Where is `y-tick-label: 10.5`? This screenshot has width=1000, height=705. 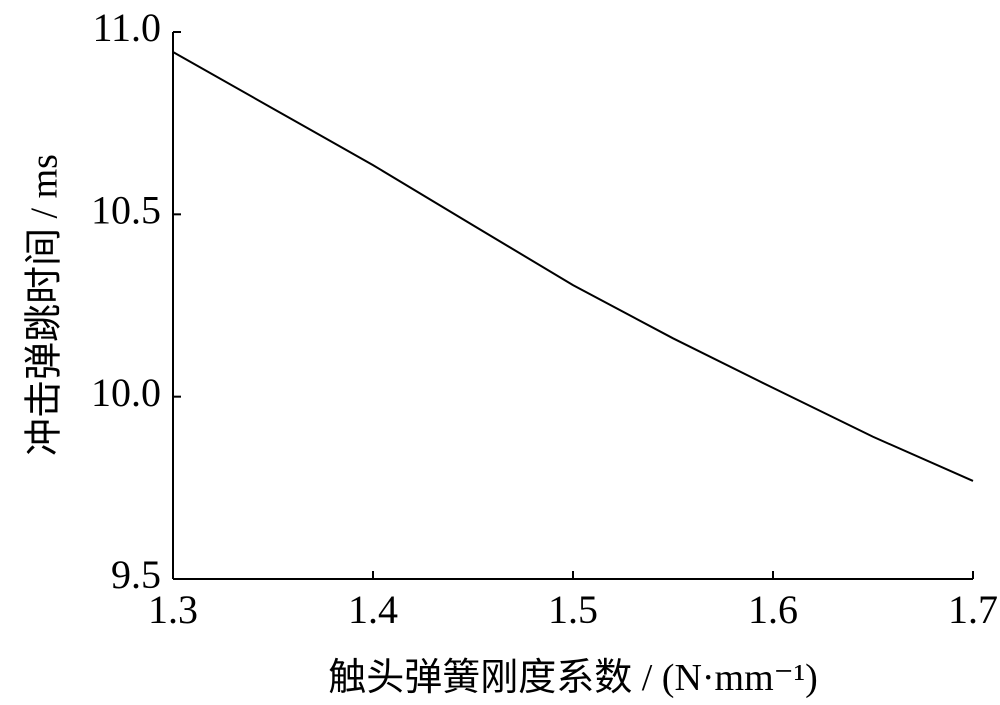
y-tick-label: 10.5 is located at coordinates (126, 210).